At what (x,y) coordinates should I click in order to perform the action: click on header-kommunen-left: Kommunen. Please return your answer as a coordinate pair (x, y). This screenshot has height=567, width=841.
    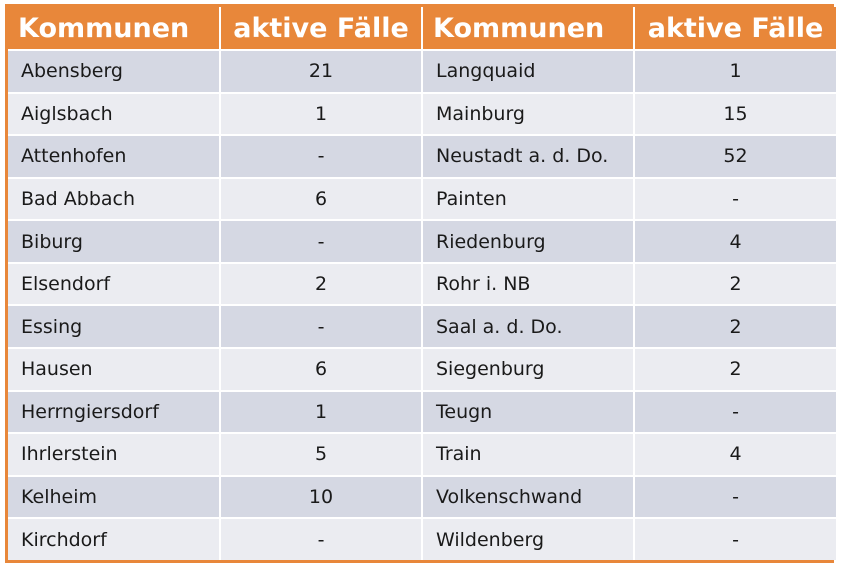
    Looking at the image, I should click on (114, 28).